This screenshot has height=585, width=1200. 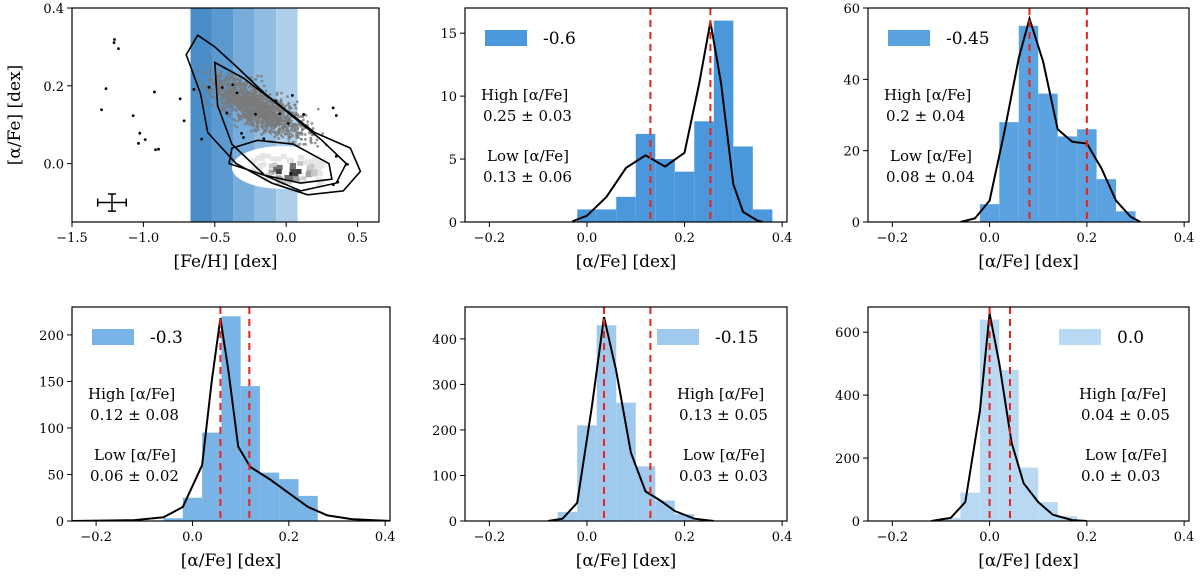 I want to click on histogram-bars, so click(x=240, y=418).